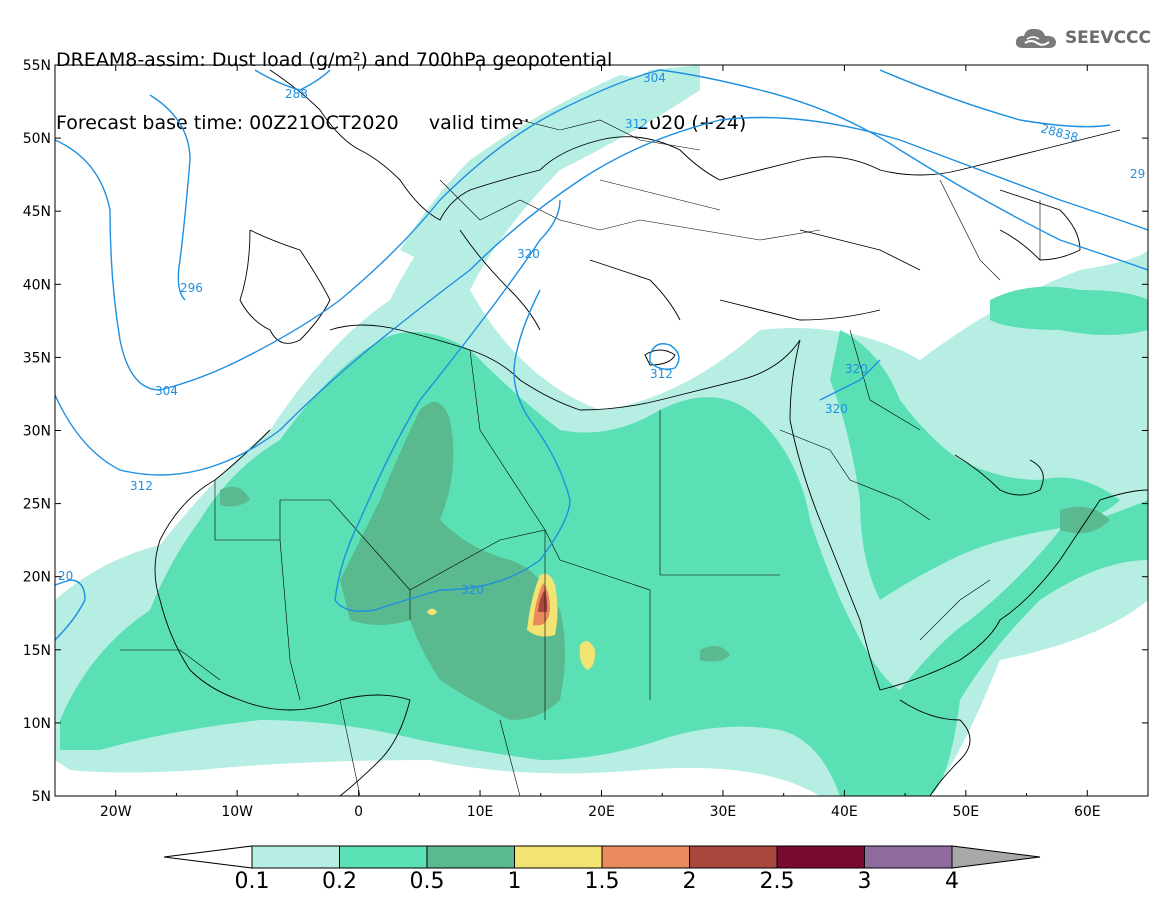 Image resolution: width=1165 pixels, height=907 pixels. Describe the element at coordinates (865, 881) in the screenshot. I see `colorbar-label: 3` at that location.